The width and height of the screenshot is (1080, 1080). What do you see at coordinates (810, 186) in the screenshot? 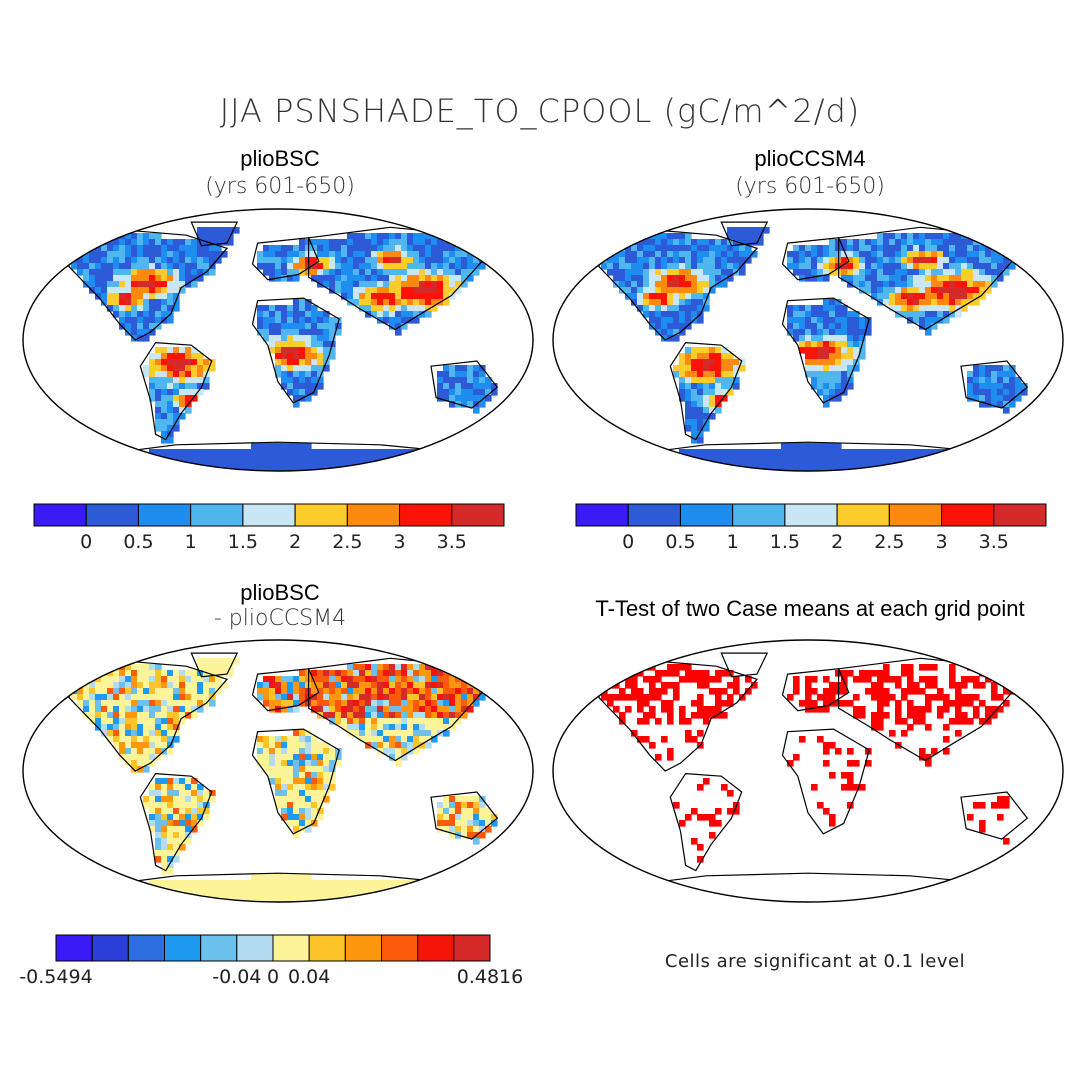
I see `panel-subtitle-top-right: (yrs 601-650)` at bounding box center [810, 186].